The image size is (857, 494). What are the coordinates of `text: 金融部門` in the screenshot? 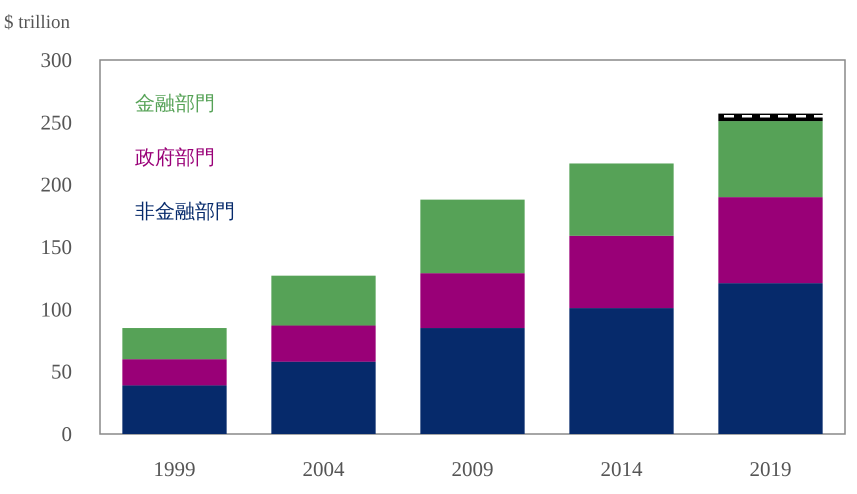 It's located at (175, 103).